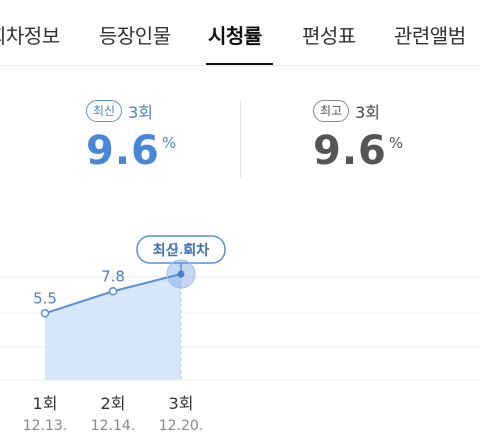 The height and width of the screenshot is (443, 480). I want to click on latest-value: 9.6, so click(123, 151).